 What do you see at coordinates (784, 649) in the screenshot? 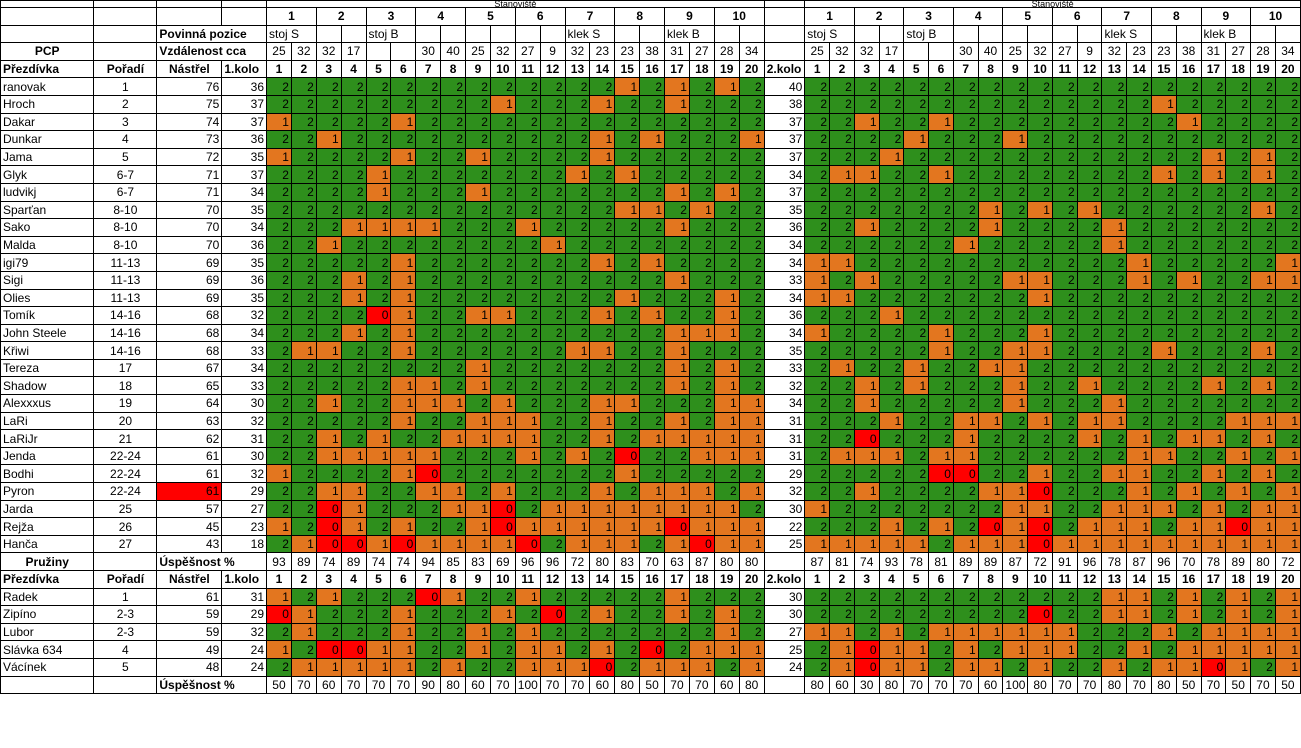
I see `player-kolo2: 25` at bounding box center [784, 649].